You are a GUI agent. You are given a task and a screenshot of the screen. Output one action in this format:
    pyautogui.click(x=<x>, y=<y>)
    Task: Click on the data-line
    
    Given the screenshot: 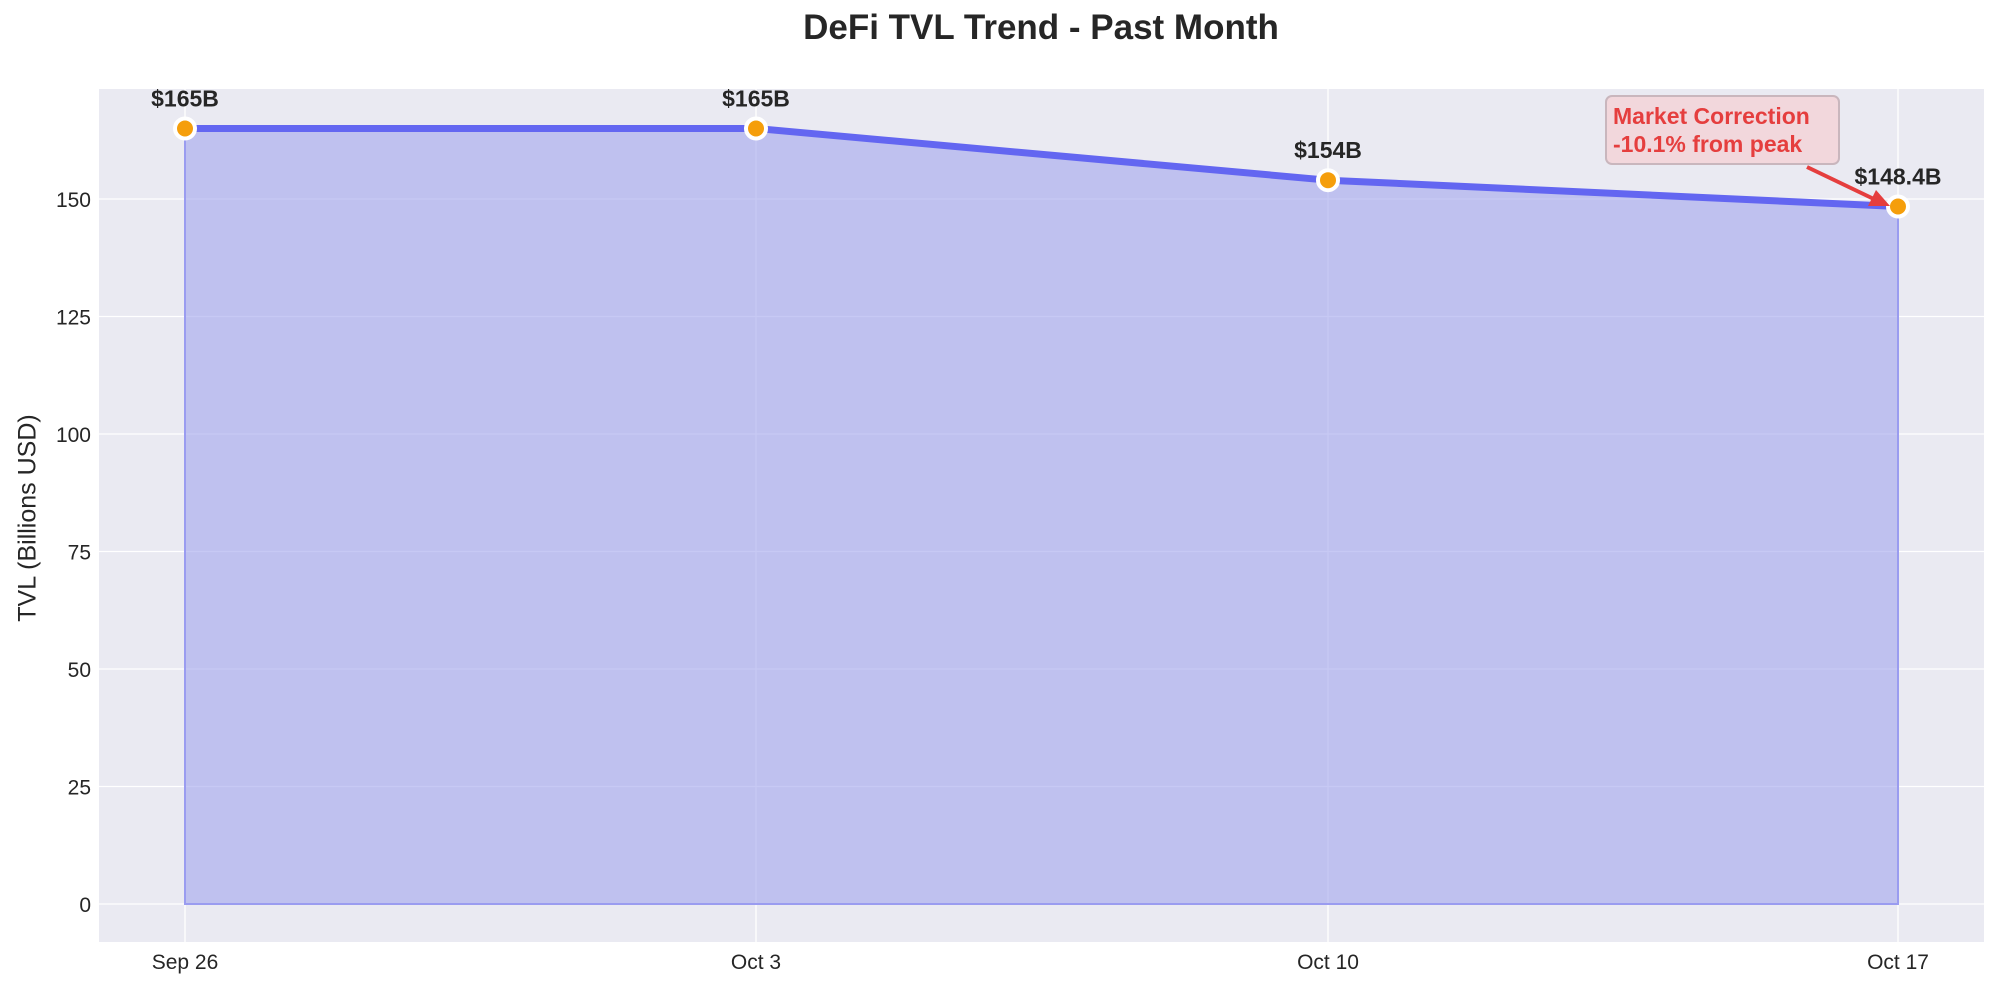 What is the action you would take?
    pyautogui.click(x=1042, y=168)
    